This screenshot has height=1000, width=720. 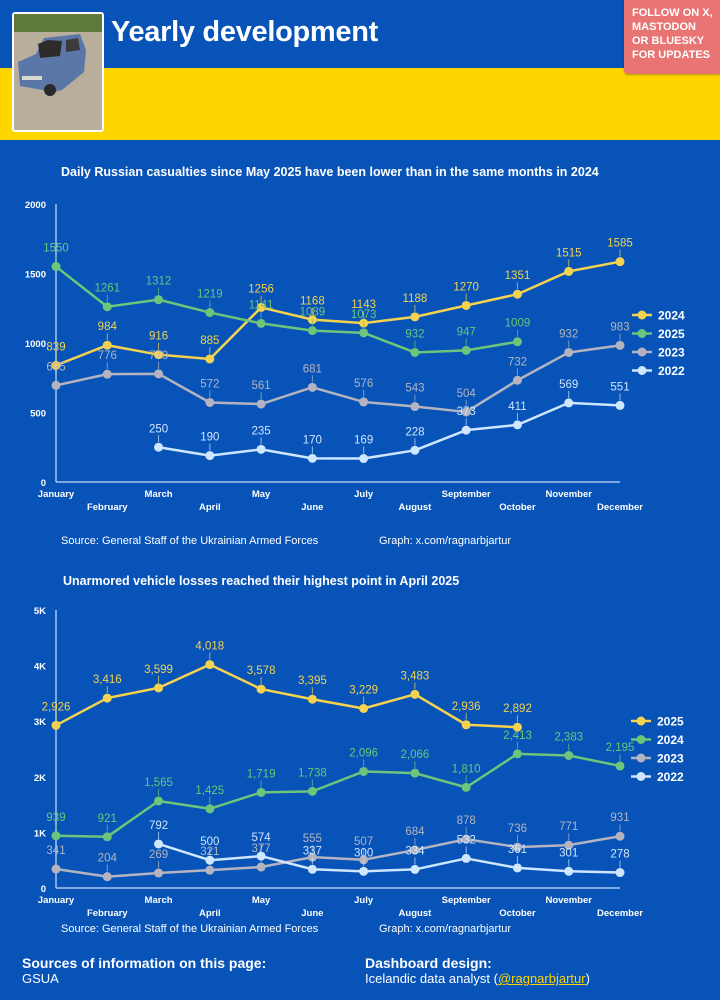 I want to click on data-label-2024: 2,383, so click(x=568, y=738).